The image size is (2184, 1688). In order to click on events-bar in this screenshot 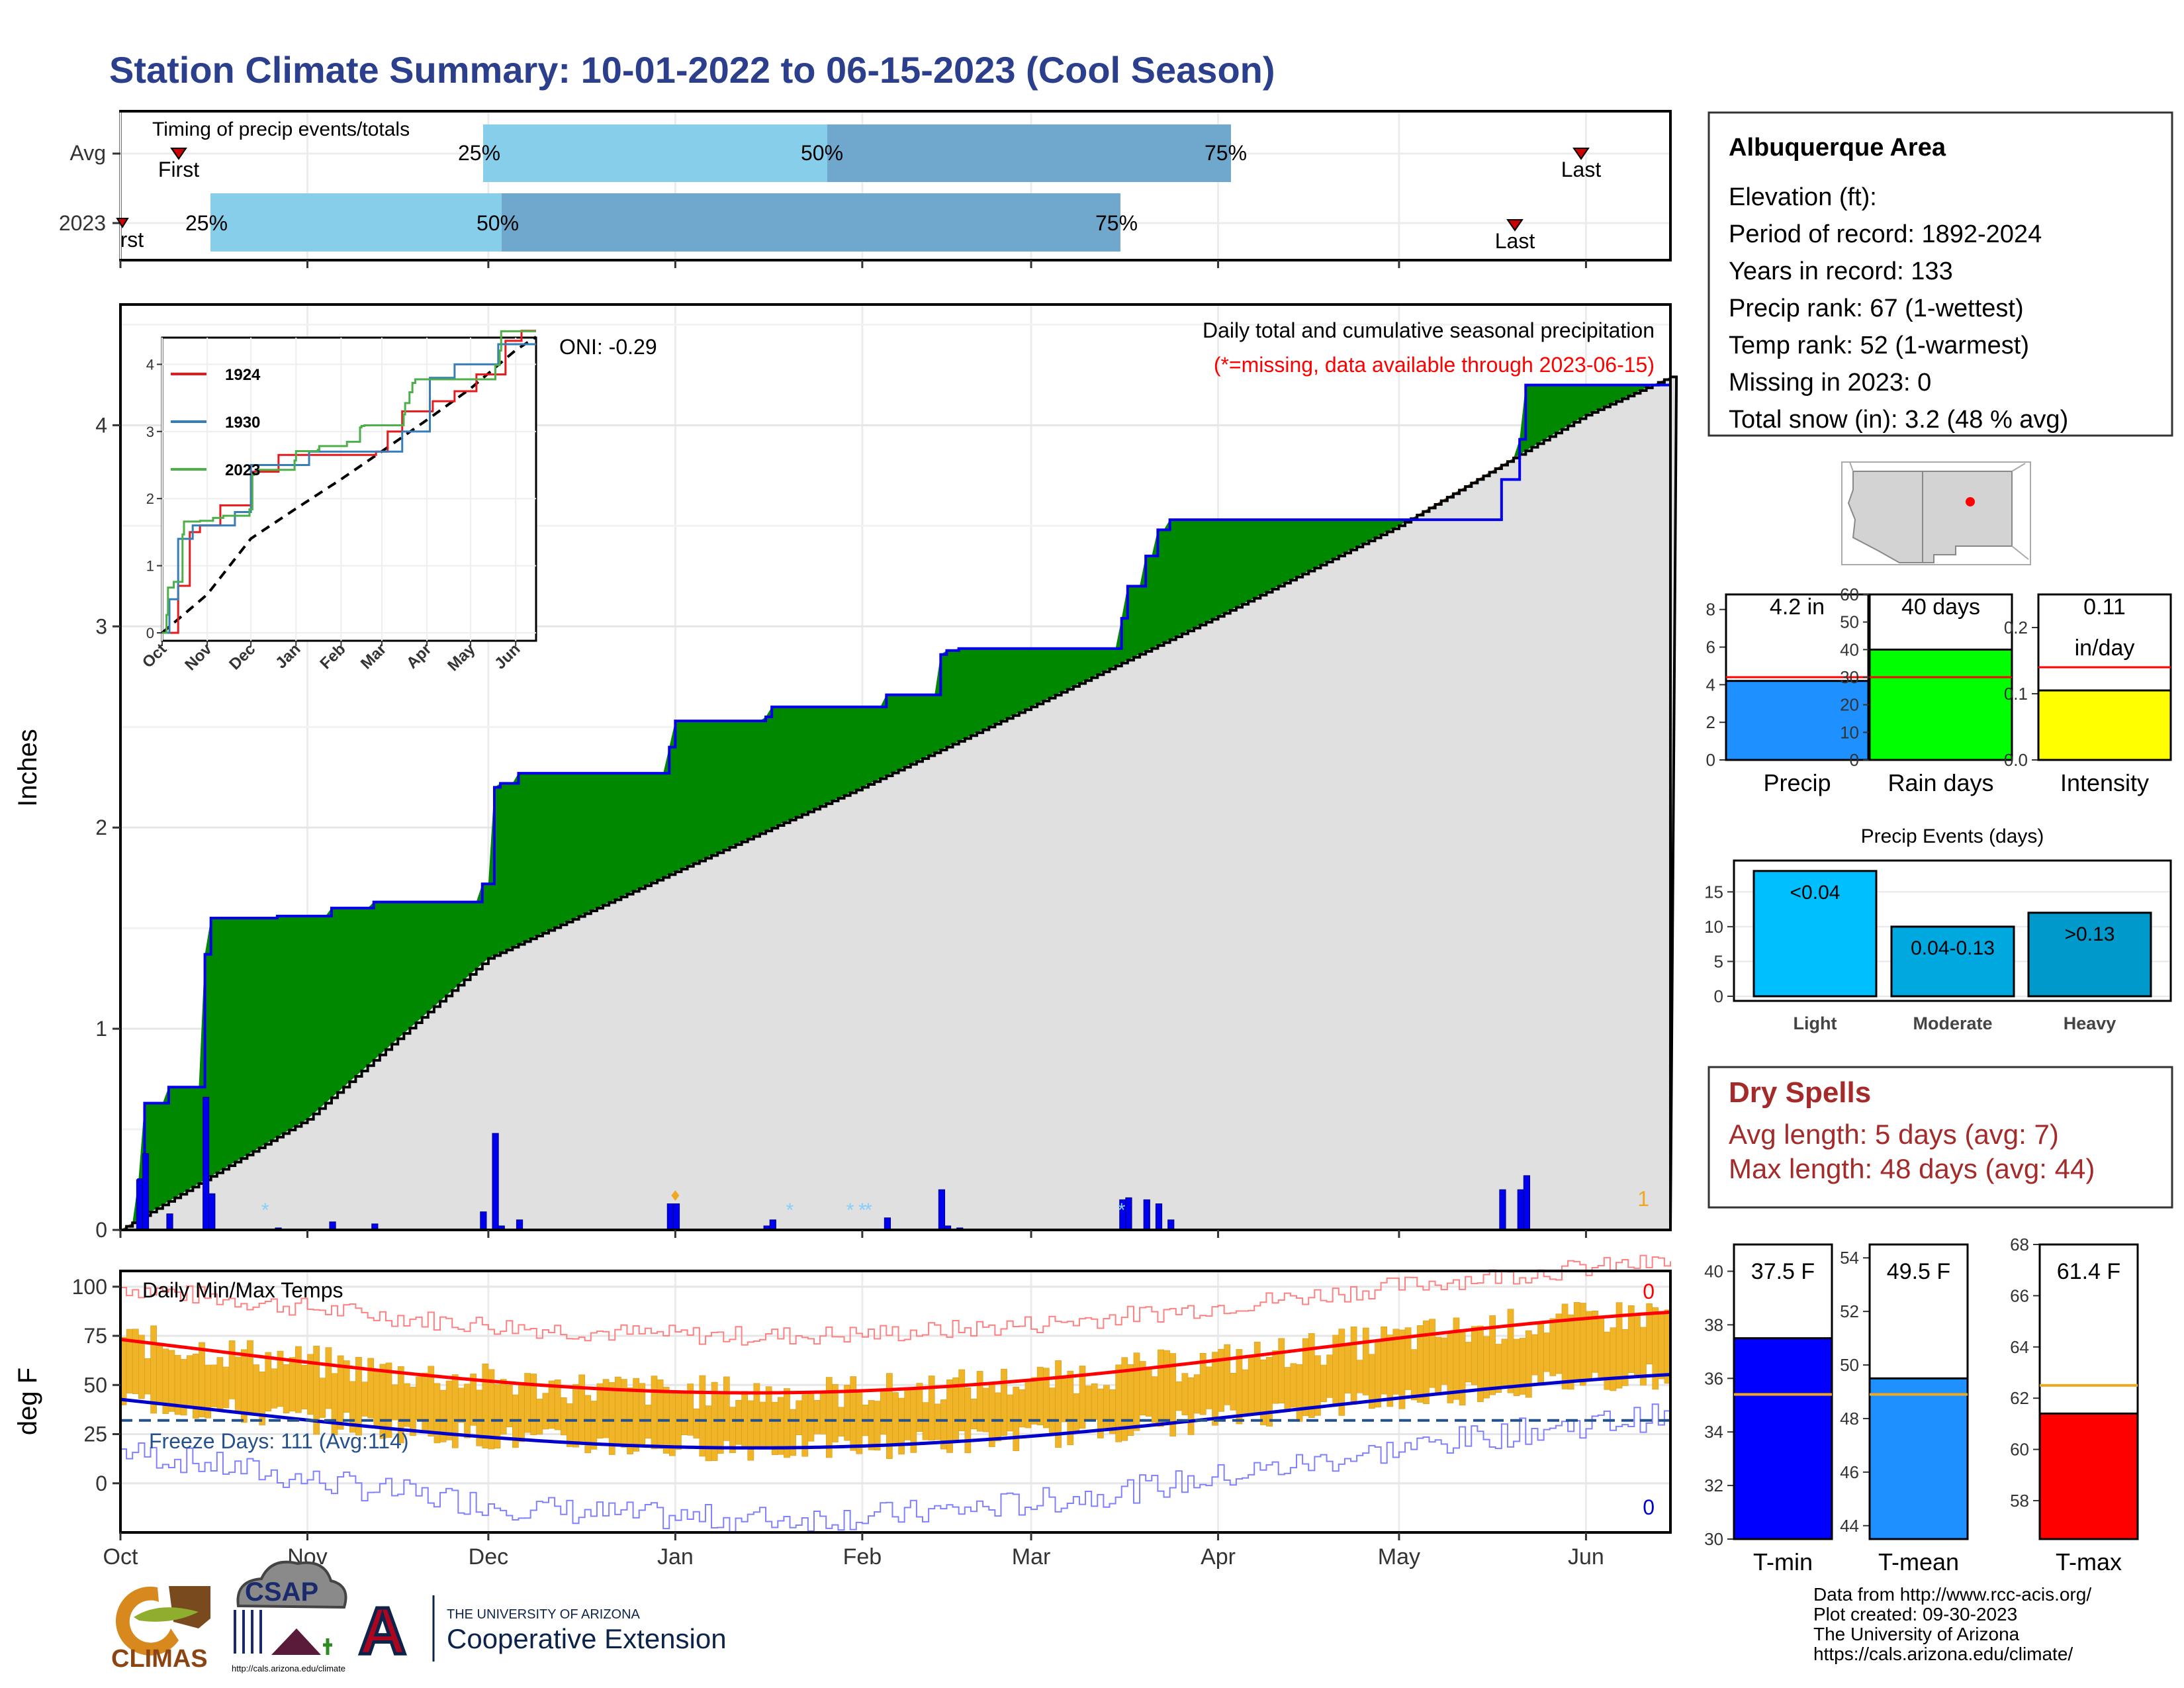, I will do `click(2089, 955)`.